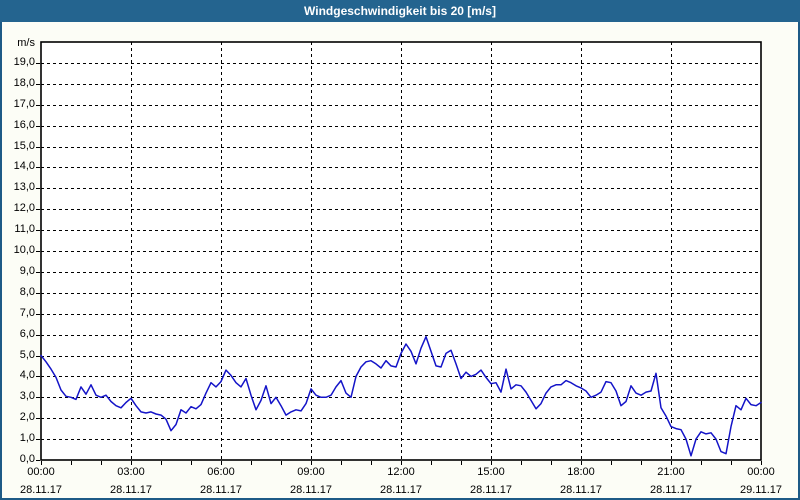 The height and width of the screenshot is (500, 800). I want to click on x-tick-time-label: 09:00, so click(311, 472).